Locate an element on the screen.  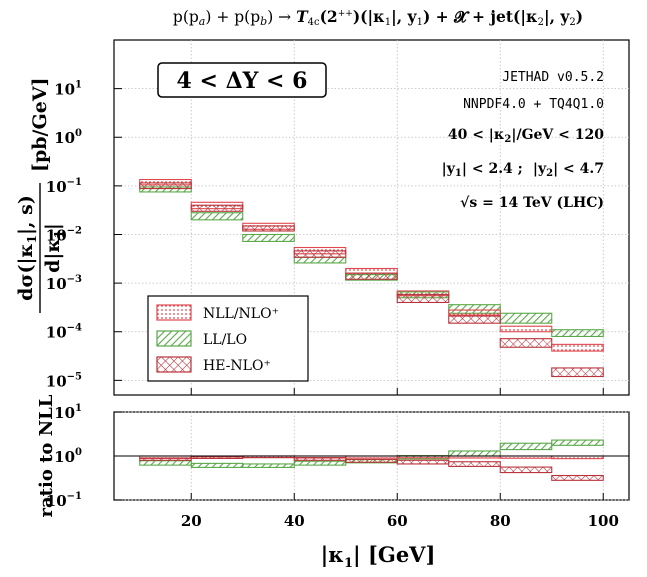
xtick-4: 100 is located at coordinates (603, 521).